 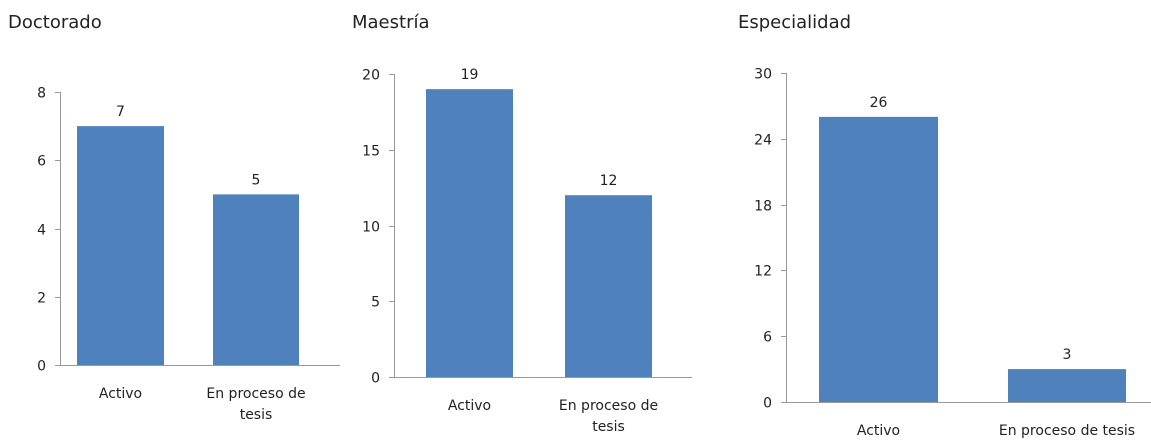 What do you see at coordinates (763, 141) in the screenshot?
I see `y-tick-label: 24` at bounding box center [763, 141].